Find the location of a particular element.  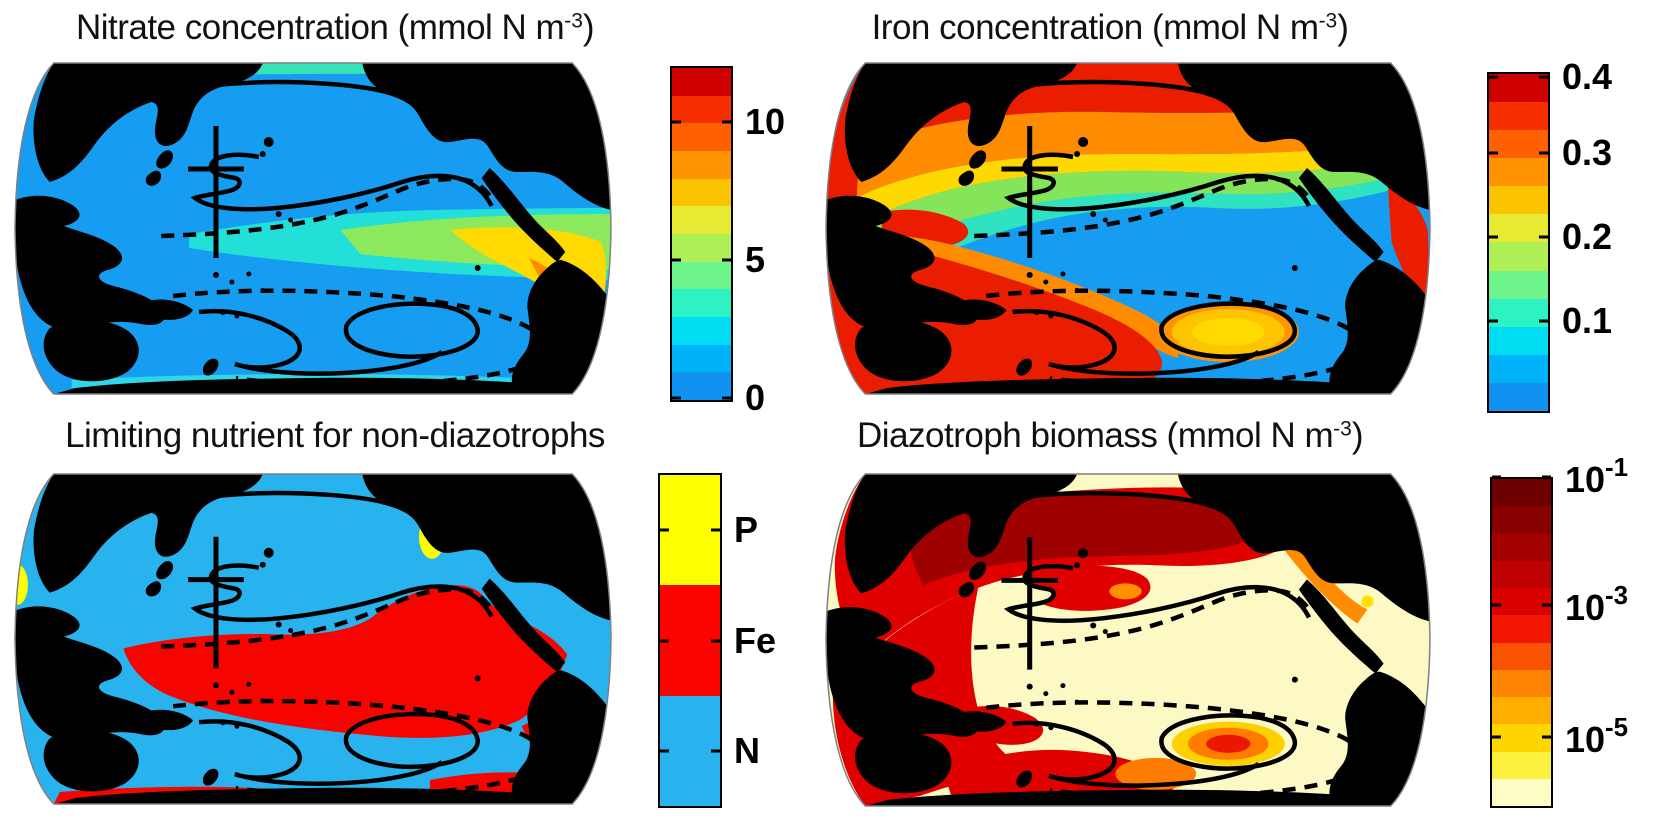

colorbar-nitrate: 10 5 0 is located at coordinates (727, 240).